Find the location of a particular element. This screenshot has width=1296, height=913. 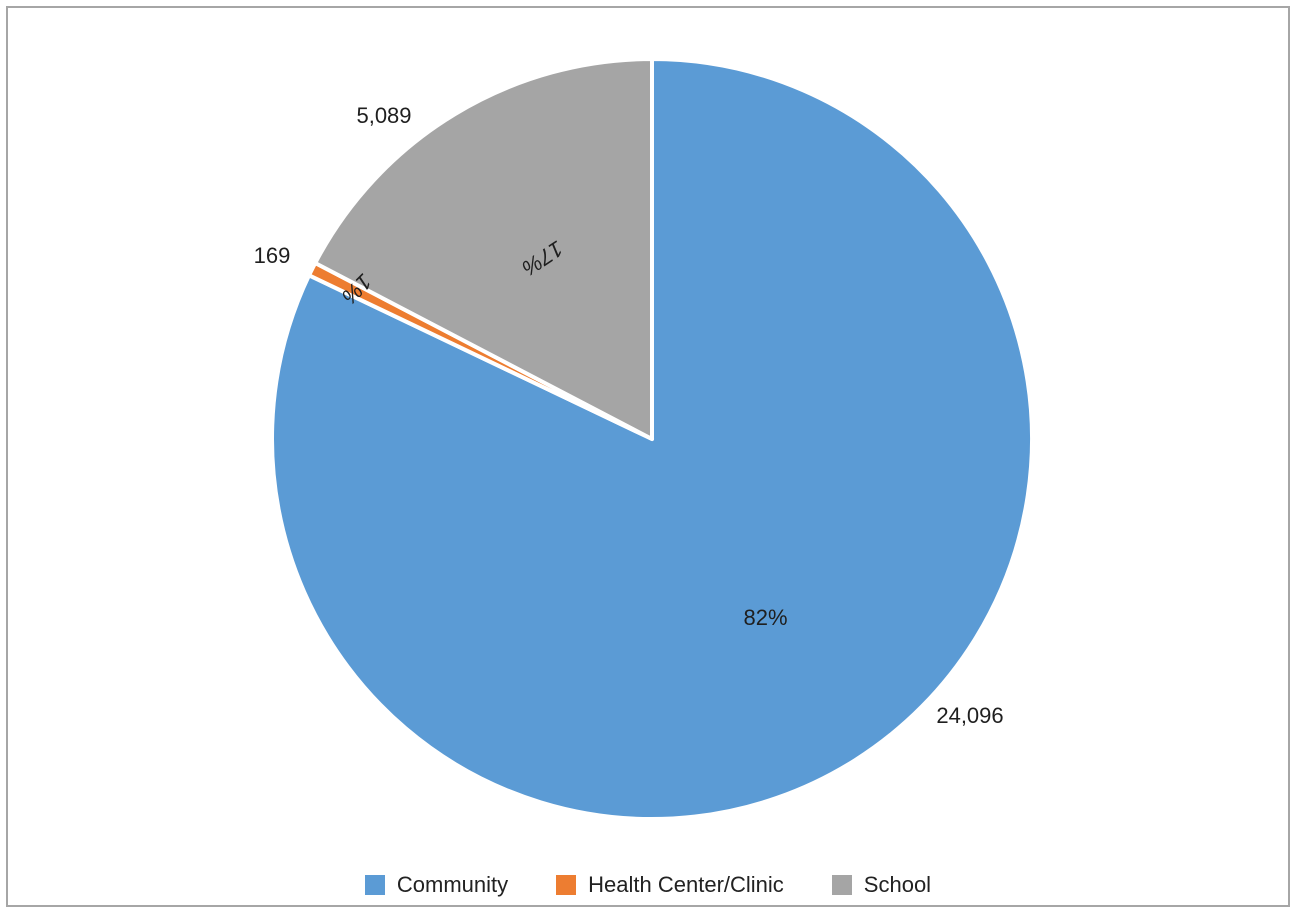

value-label-health-center-clinic: 169 is located at coordinates (272, 255).